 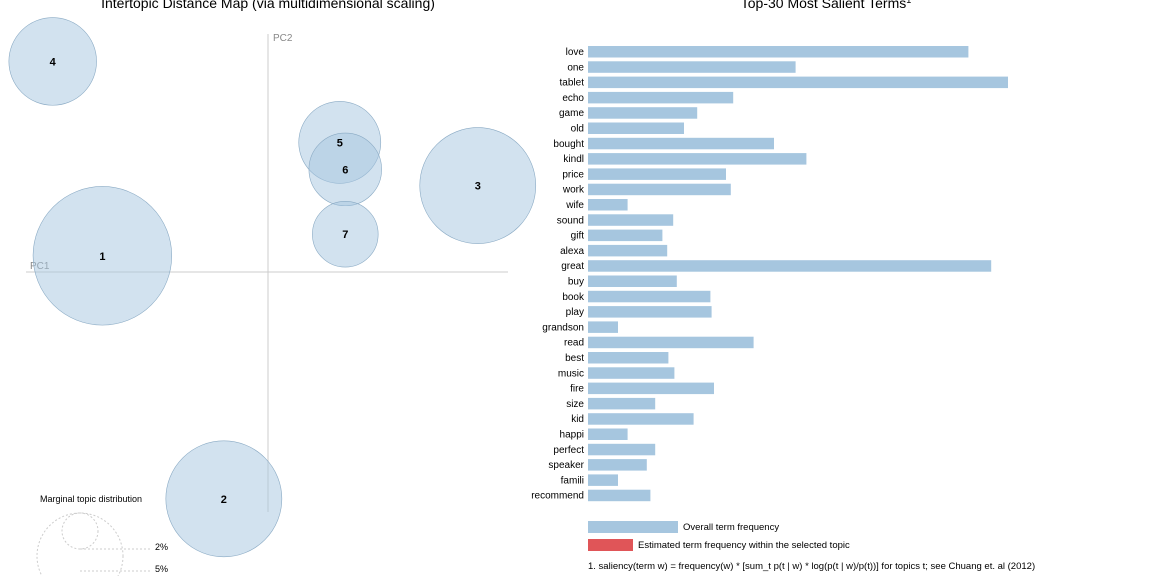 I want to click on marginal-legend: 2% 5%, so click(x=102, y=544).